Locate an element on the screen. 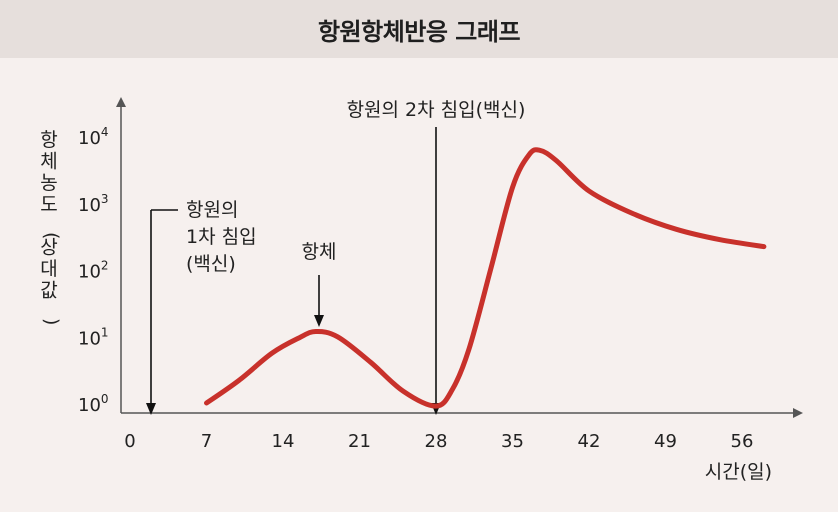  x-tick-label: 7 is located at coordinates (206, 441).